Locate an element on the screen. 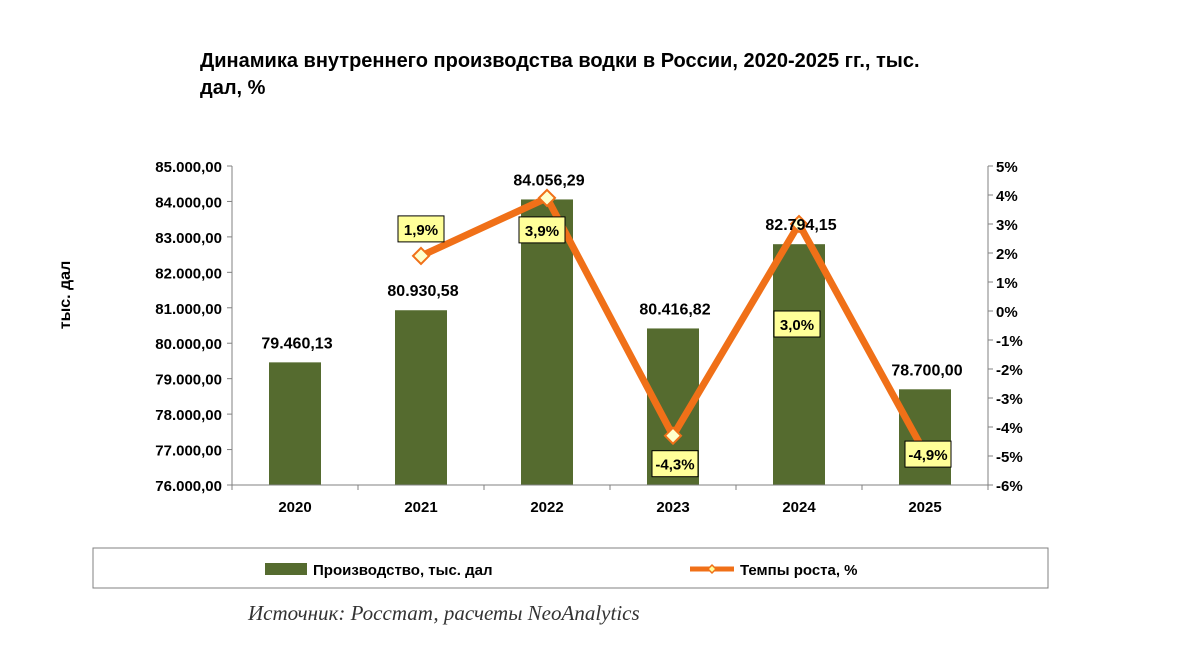  x-tick-label-2021: 2021 is located at coordinates (420, 507).